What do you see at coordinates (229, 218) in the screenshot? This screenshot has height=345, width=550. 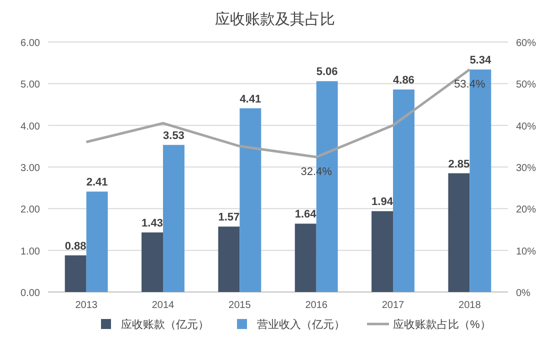 I see `data-label: 1.57` at bounding box center [229, 218].